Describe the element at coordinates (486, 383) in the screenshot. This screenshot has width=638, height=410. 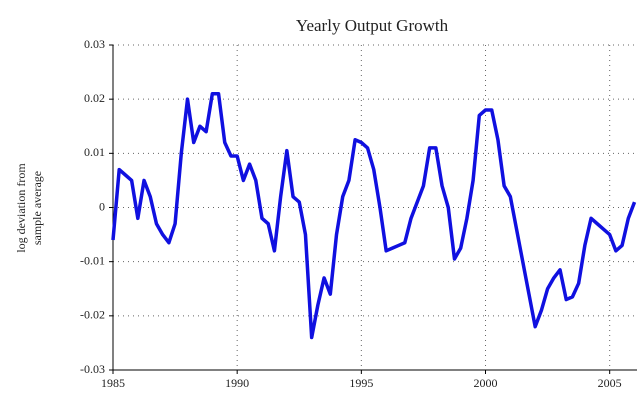
I see `x-tick-label: 2000` at that location.